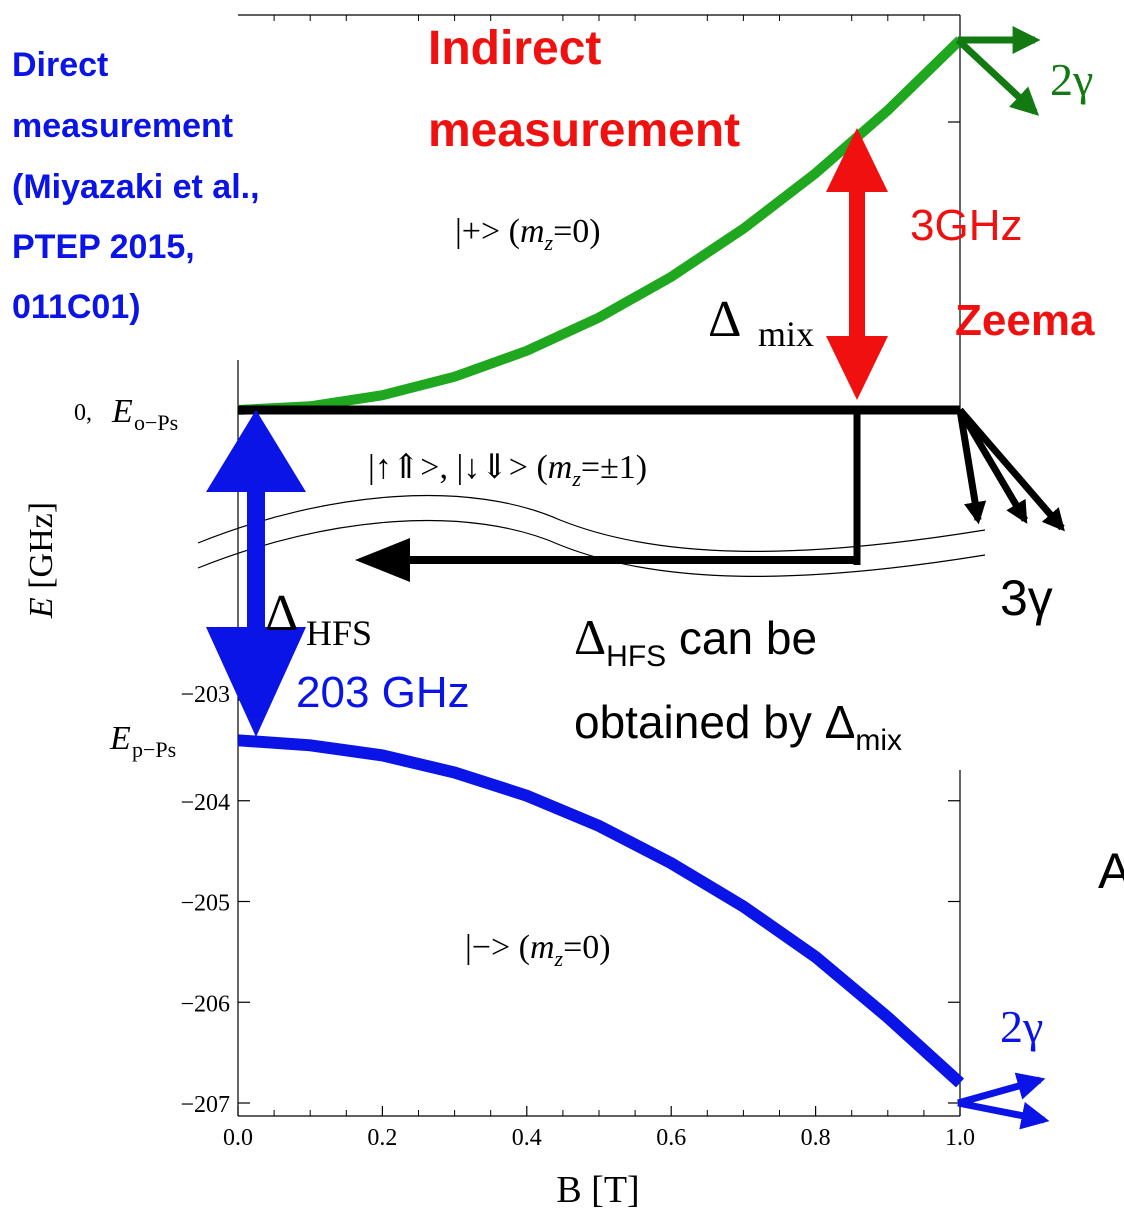 The image size is (1124, 1212). I want to click on ep-sub: p−Ps, so click(154, 749).